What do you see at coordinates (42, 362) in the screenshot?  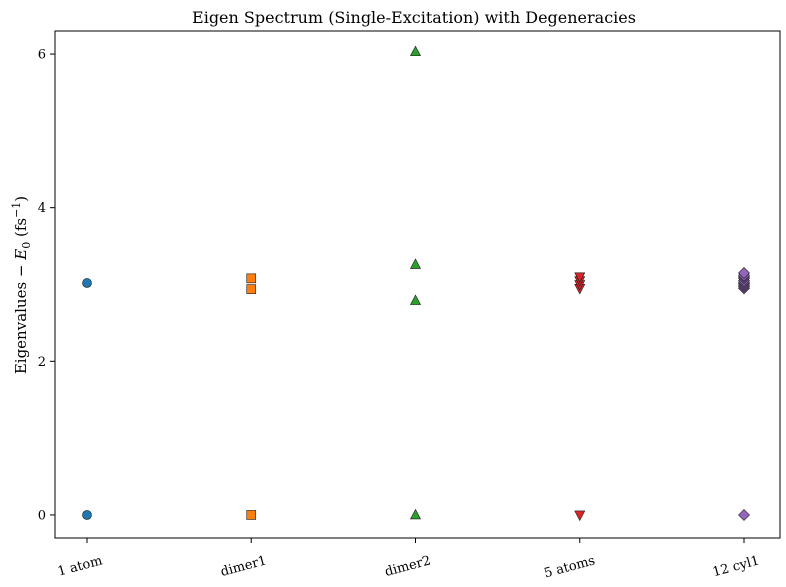 I see `y-tick-label: 2` at bounding box center [42, 362].